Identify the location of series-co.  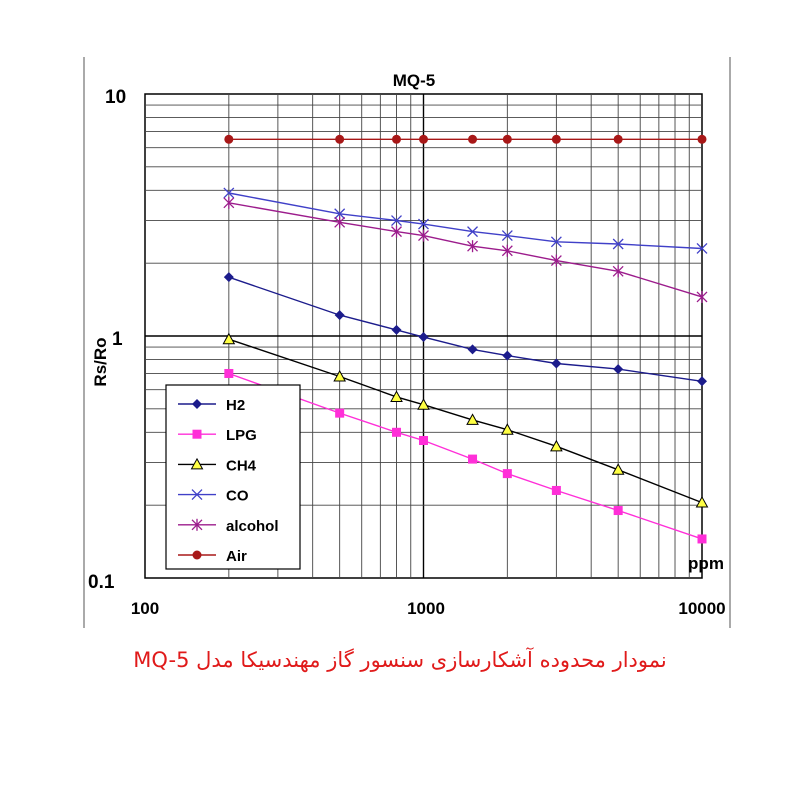
(465, 220).